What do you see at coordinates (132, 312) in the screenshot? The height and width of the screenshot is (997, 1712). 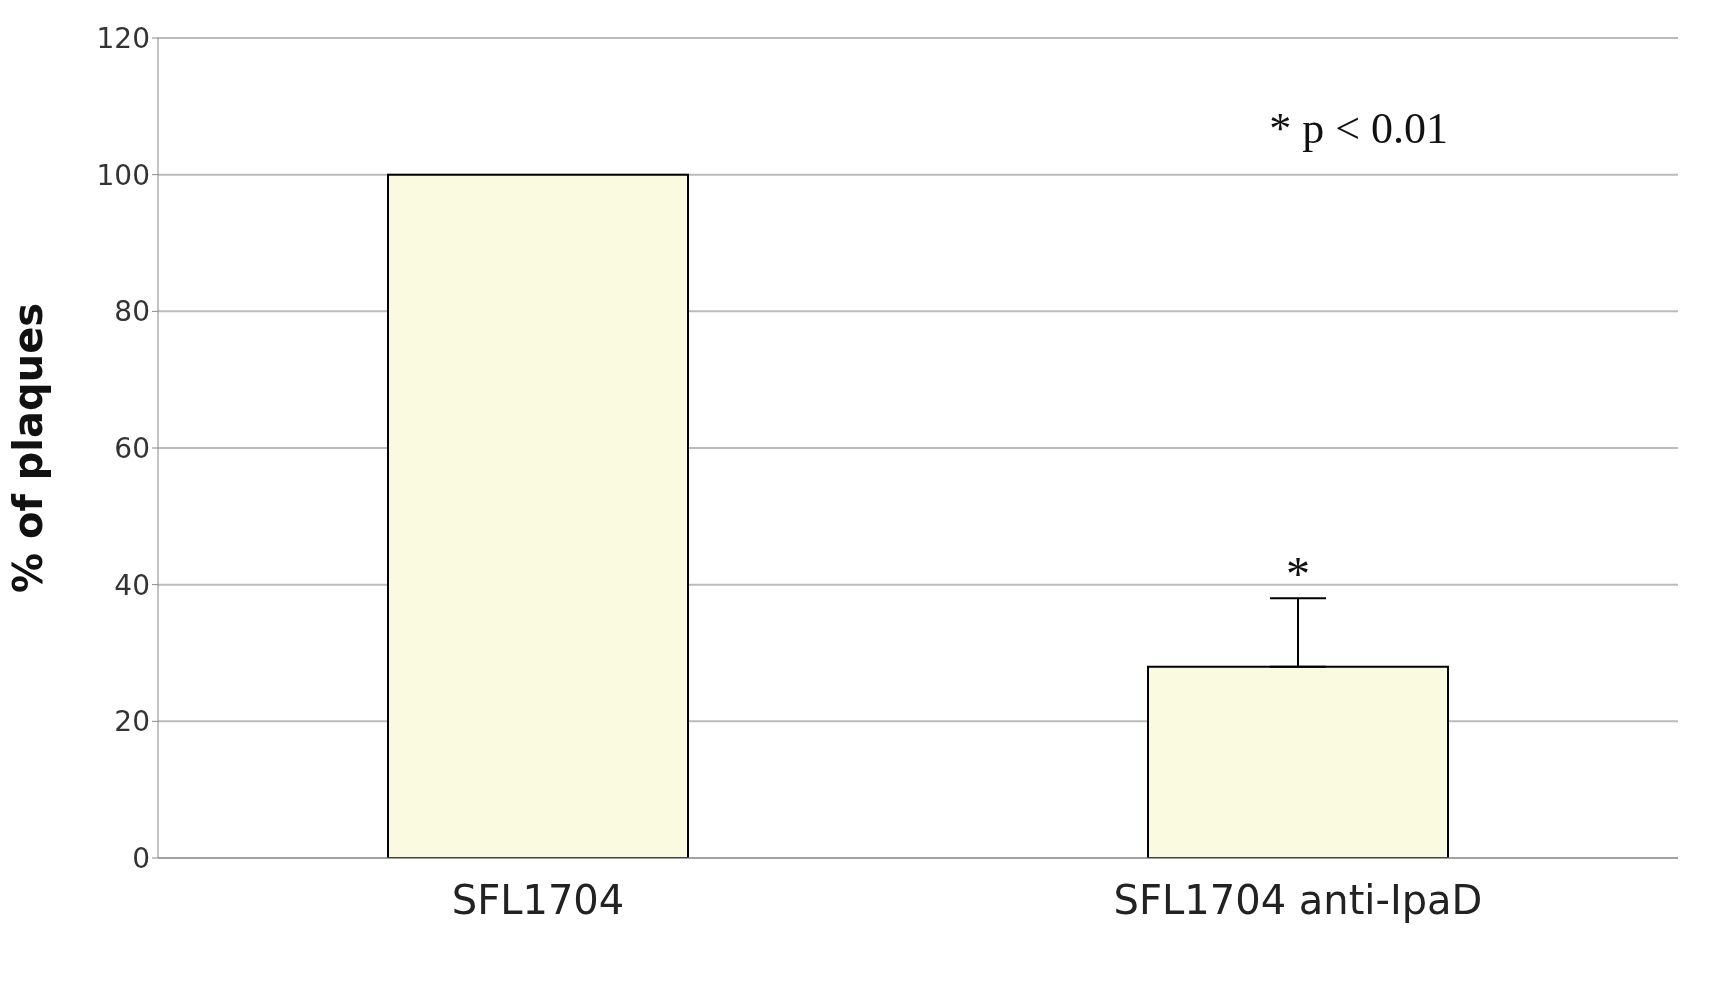 I see `y-tick-label: 80` at bounding box center [132, 312].